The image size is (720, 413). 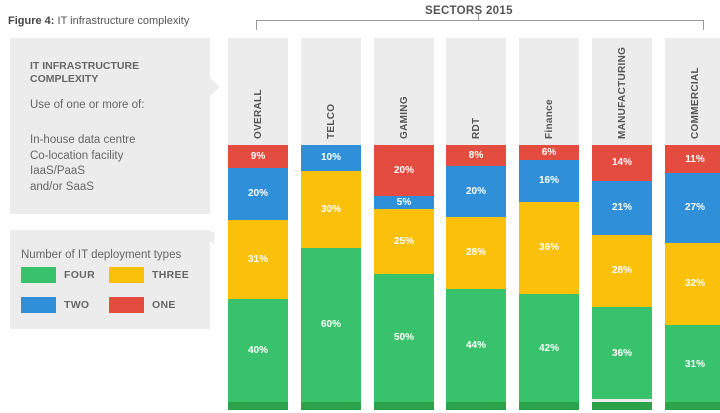 I want to click on bar-segment-four: 50%, so click(x=404, y=337).